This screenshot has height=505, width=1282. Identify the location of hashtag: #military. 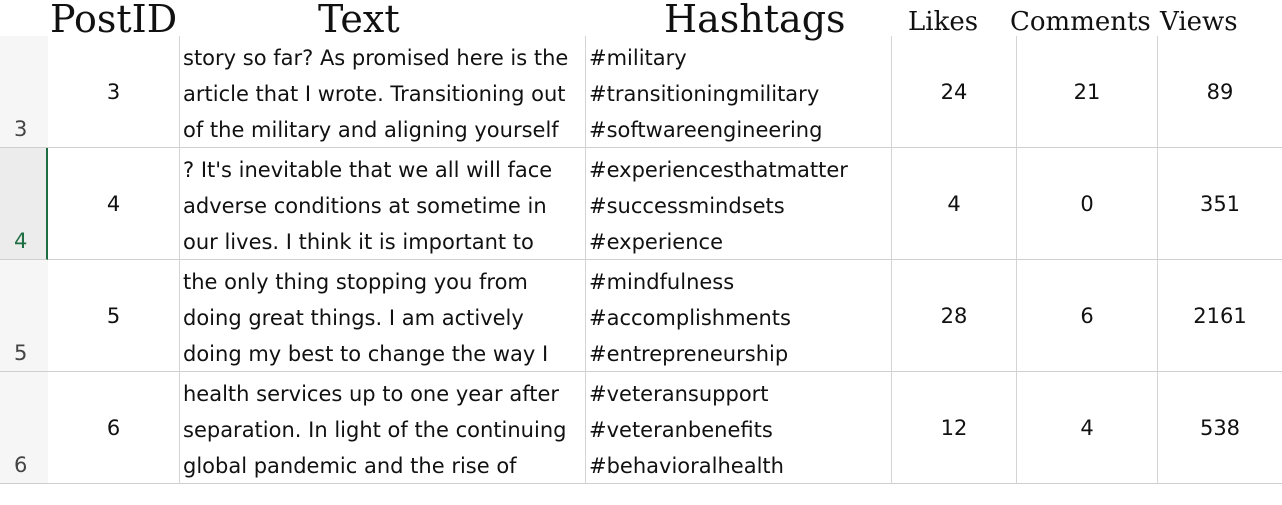
(638, 58).